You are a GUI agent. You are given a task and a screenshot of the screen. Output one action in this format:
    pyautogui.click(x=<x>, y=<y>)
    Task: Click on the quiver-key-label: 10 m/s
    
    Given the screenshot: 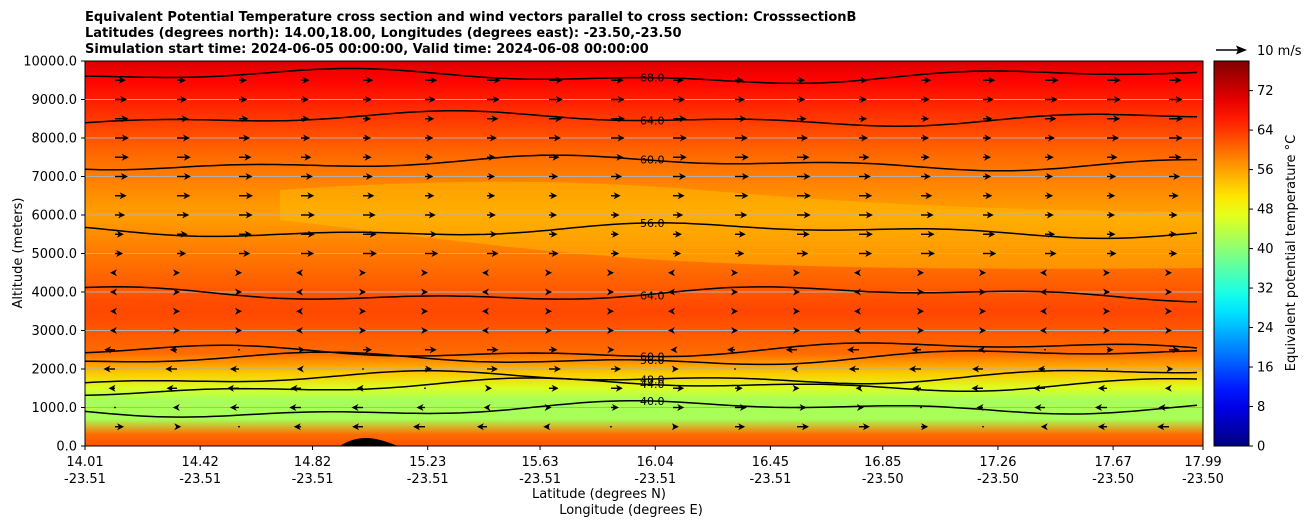 What is the action you would take?
    pyautogui.click(x=1279, y=51)
    